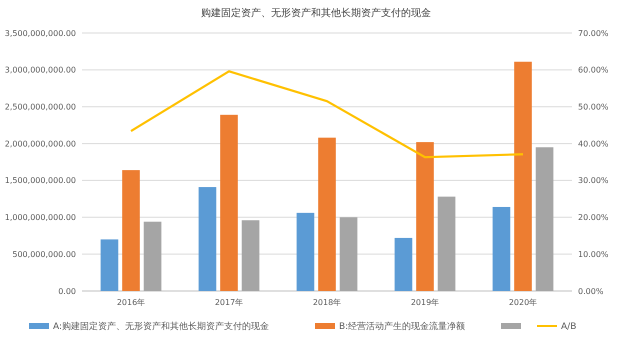 The height and width of the screenshot is (344, 632). What do you see at coordinates (327, 302) in the screenshot?
I see `x-tick-label: 2018年` at bounding box center [327, 302].